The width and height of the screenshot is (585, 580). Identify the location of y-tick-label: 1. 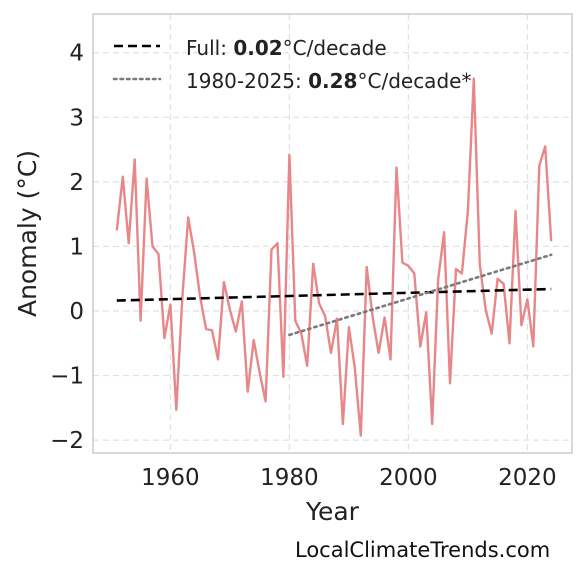
(76, 247).